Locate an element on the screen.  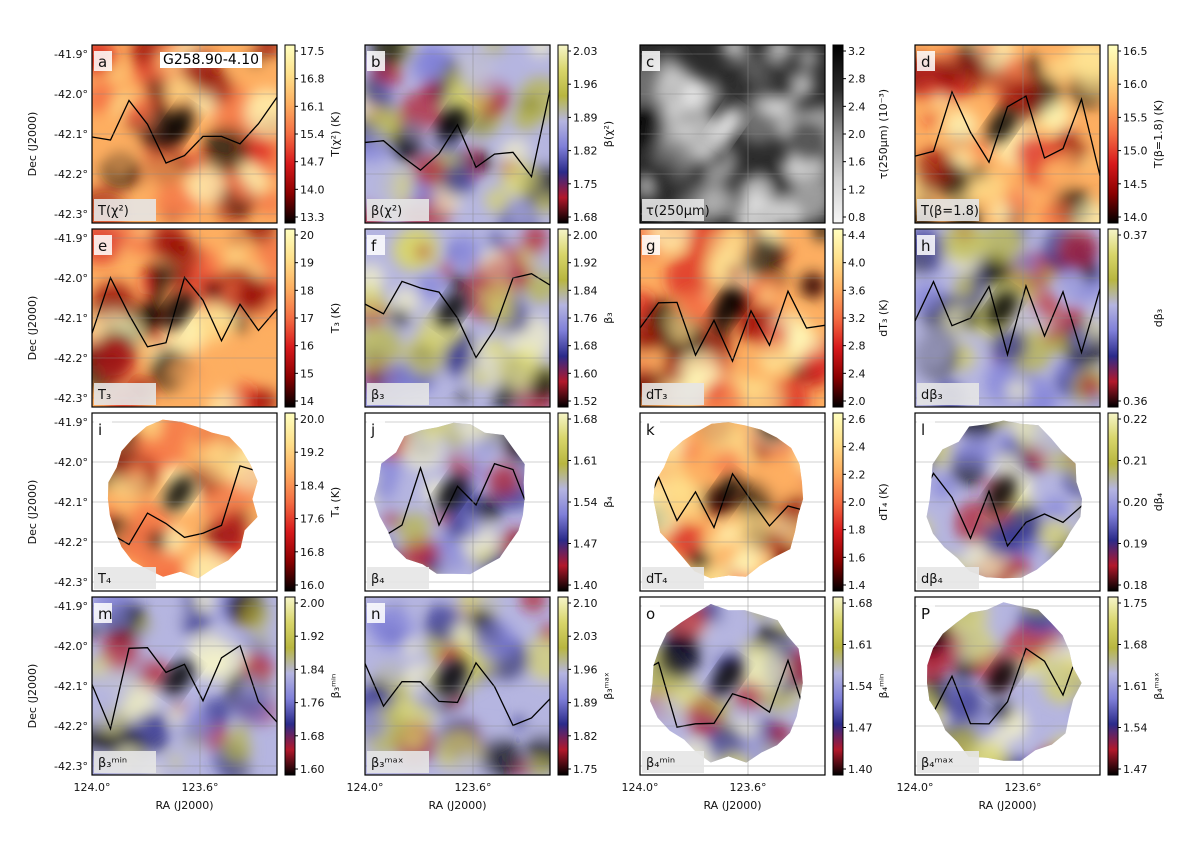
panel-letter: a is located at coordinates (102, 62).